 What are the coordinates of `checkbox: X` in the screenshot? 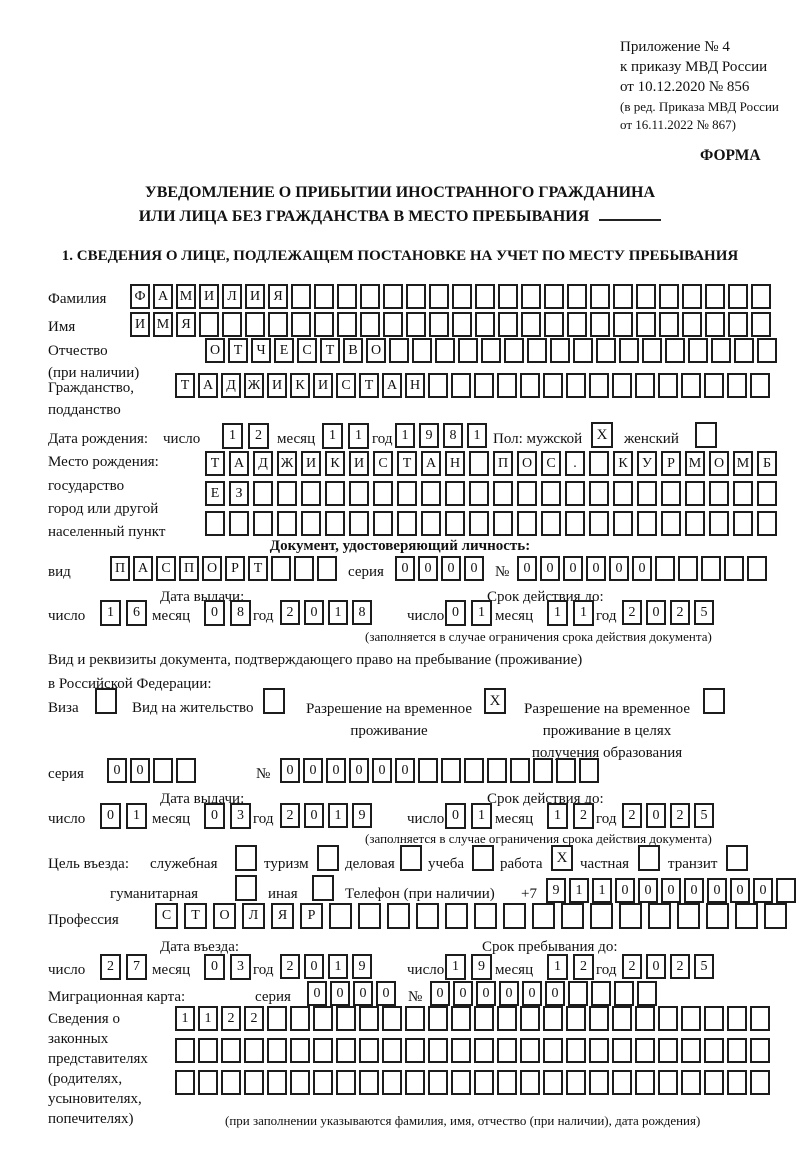 It's located at (602, 435).